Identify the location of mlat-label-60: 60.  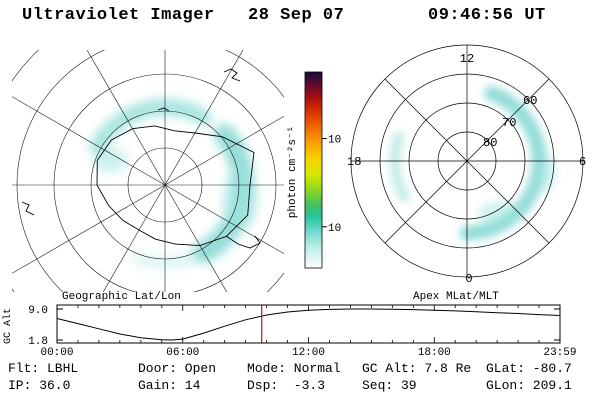
(530, 101).